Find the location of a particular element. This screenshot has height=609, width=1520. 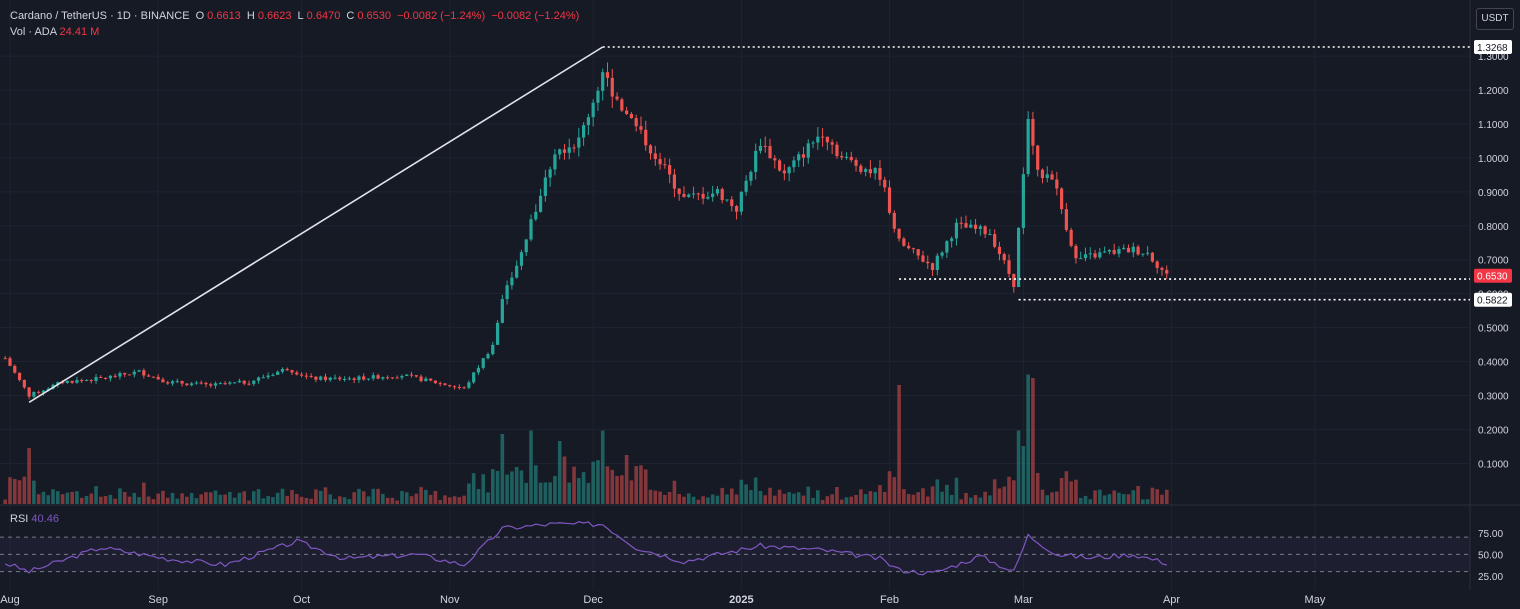

price-tick-label: 0.2000 is located at coordinates (1493, 430).